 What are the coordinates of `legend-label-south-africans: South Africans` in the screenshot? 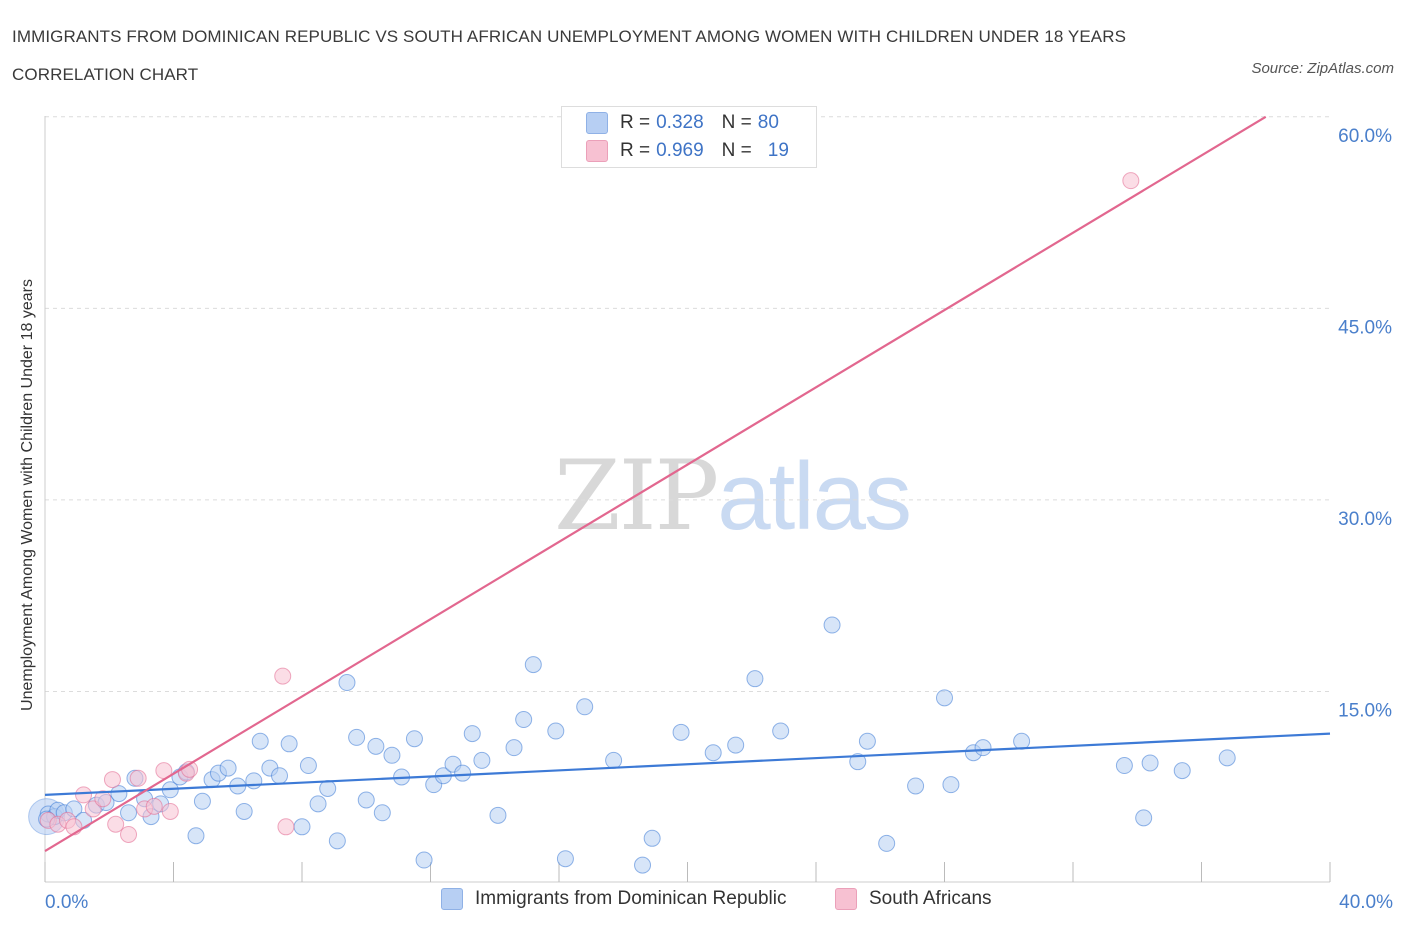 It's located at (930, 898).